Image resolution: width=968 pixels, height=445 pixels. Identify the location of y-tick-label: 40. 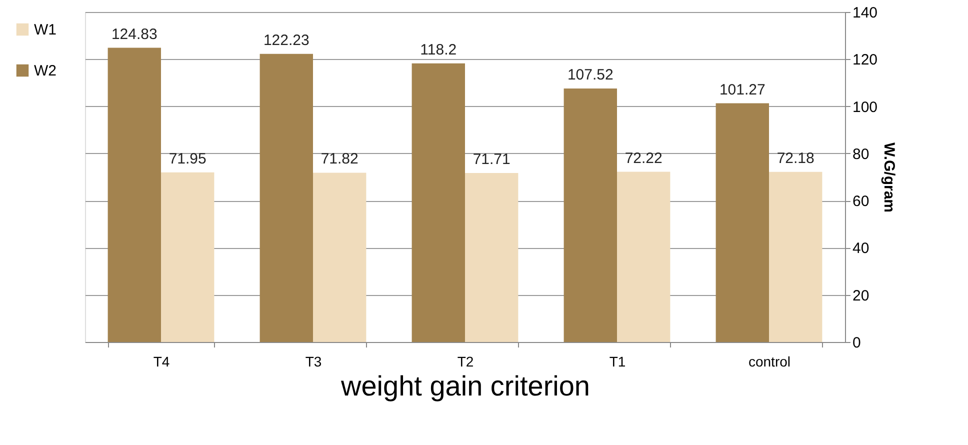
(861, 249).